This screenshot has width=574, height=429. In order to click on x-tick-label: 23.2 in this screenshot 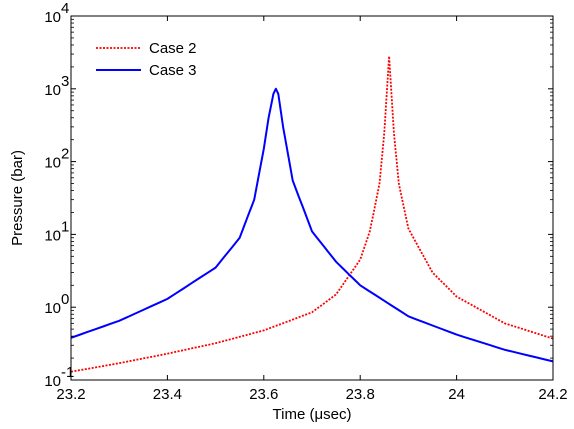, I will do `click(70, 394)`.